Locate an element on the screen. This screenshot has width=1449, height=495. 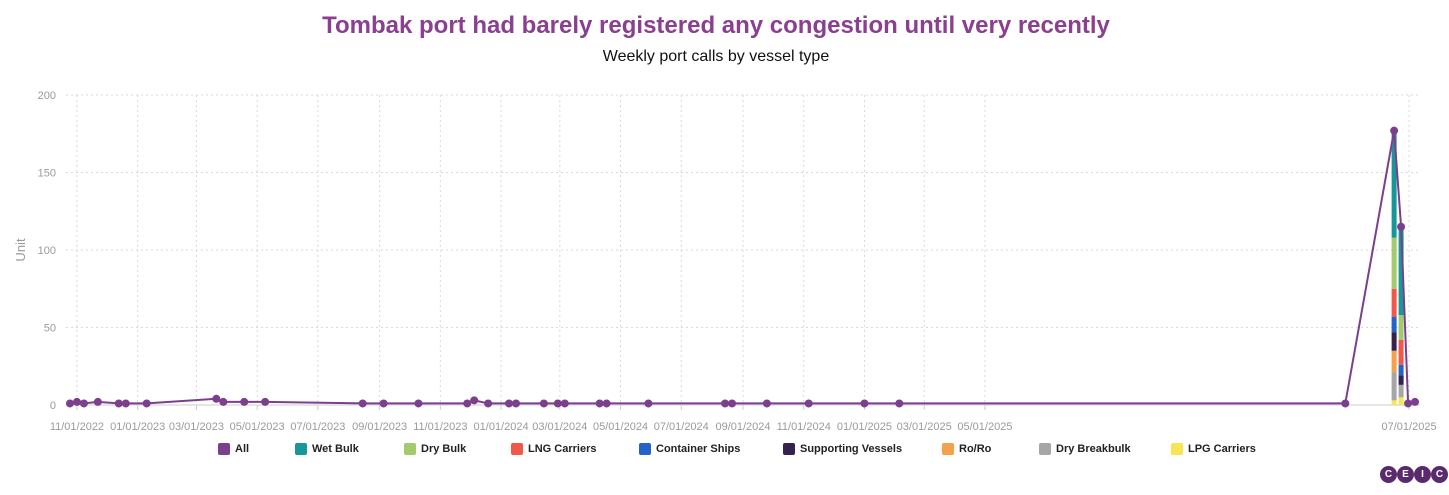
x-tick-label: 01/01/2024 is located at coordinates (501, 427).